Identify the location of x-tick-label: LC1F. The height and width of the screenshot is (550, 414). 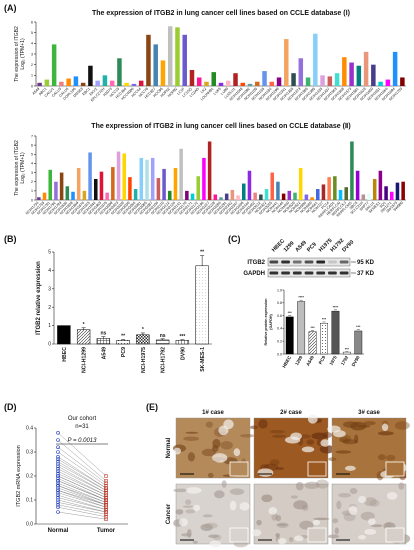
(181, 91).